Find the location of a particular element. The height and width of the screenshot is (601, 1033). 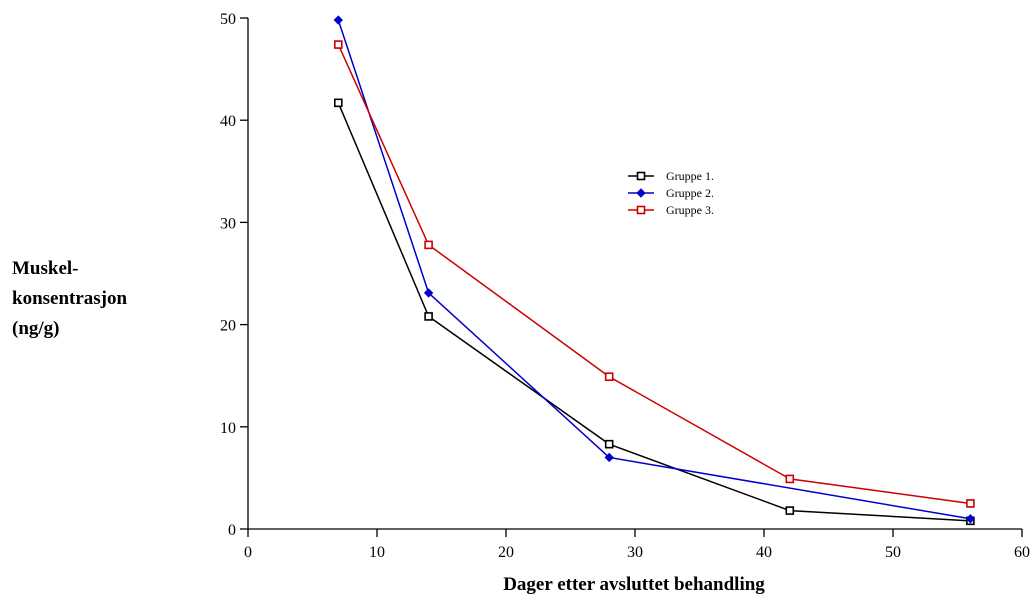

legend: Gruppe 1. Gruppe 2. Gruppe 3. is located at coordinates (671, 193).